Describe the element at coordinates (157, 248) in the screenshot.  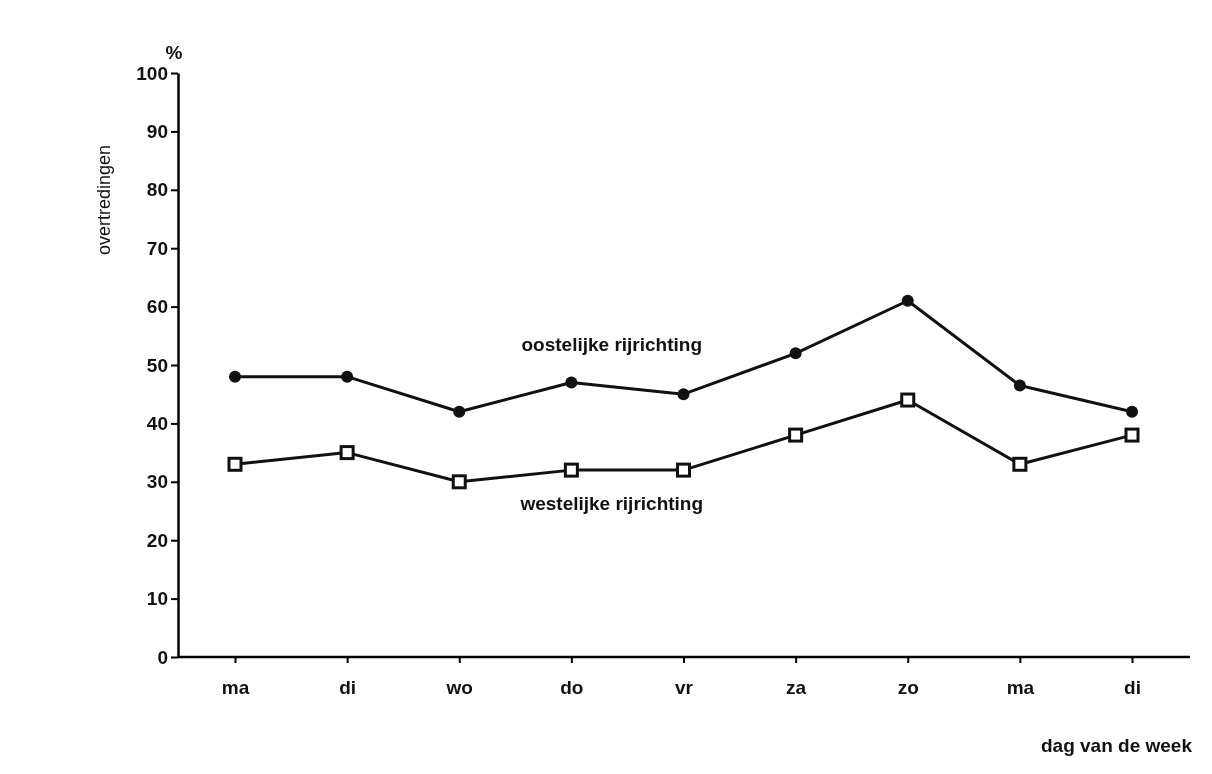
I see `y-tick-label: 70` at that location.